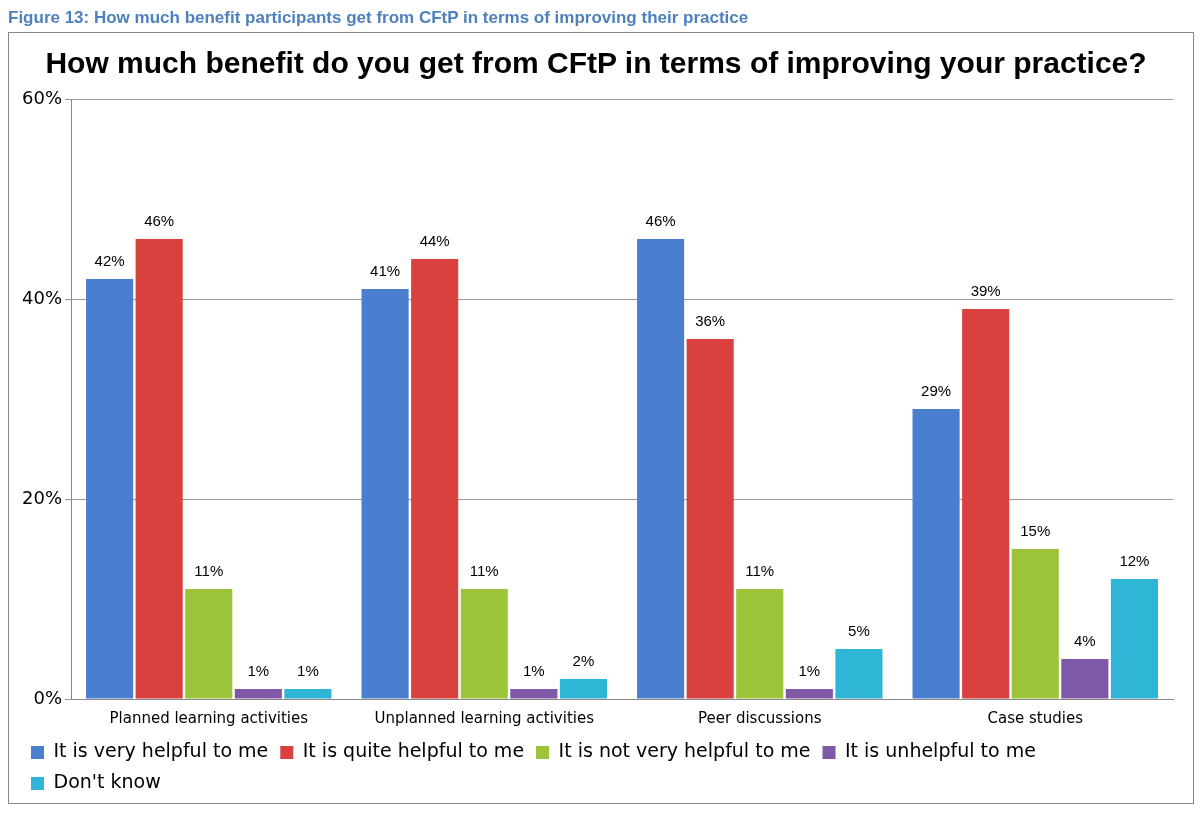  What do you see at coordinates (859, 630) in the screenshot?
I see `data-label: 5%` at bounding box center [859, 630].